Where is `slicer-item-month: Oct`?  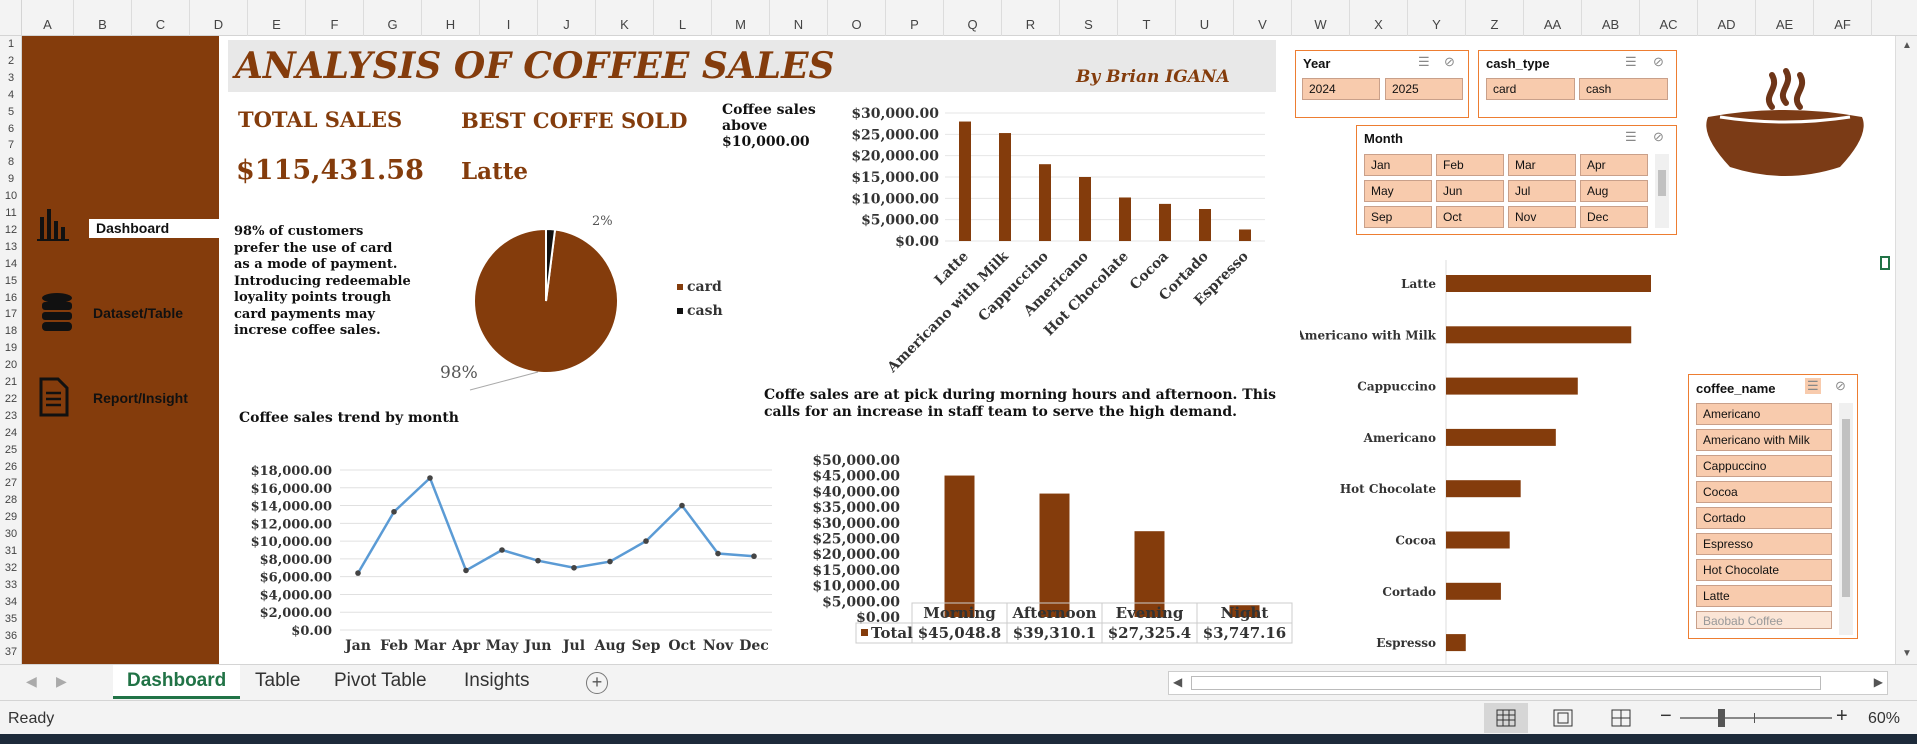
slicer-item-month: Oct is located at coordinates (1470, 217).